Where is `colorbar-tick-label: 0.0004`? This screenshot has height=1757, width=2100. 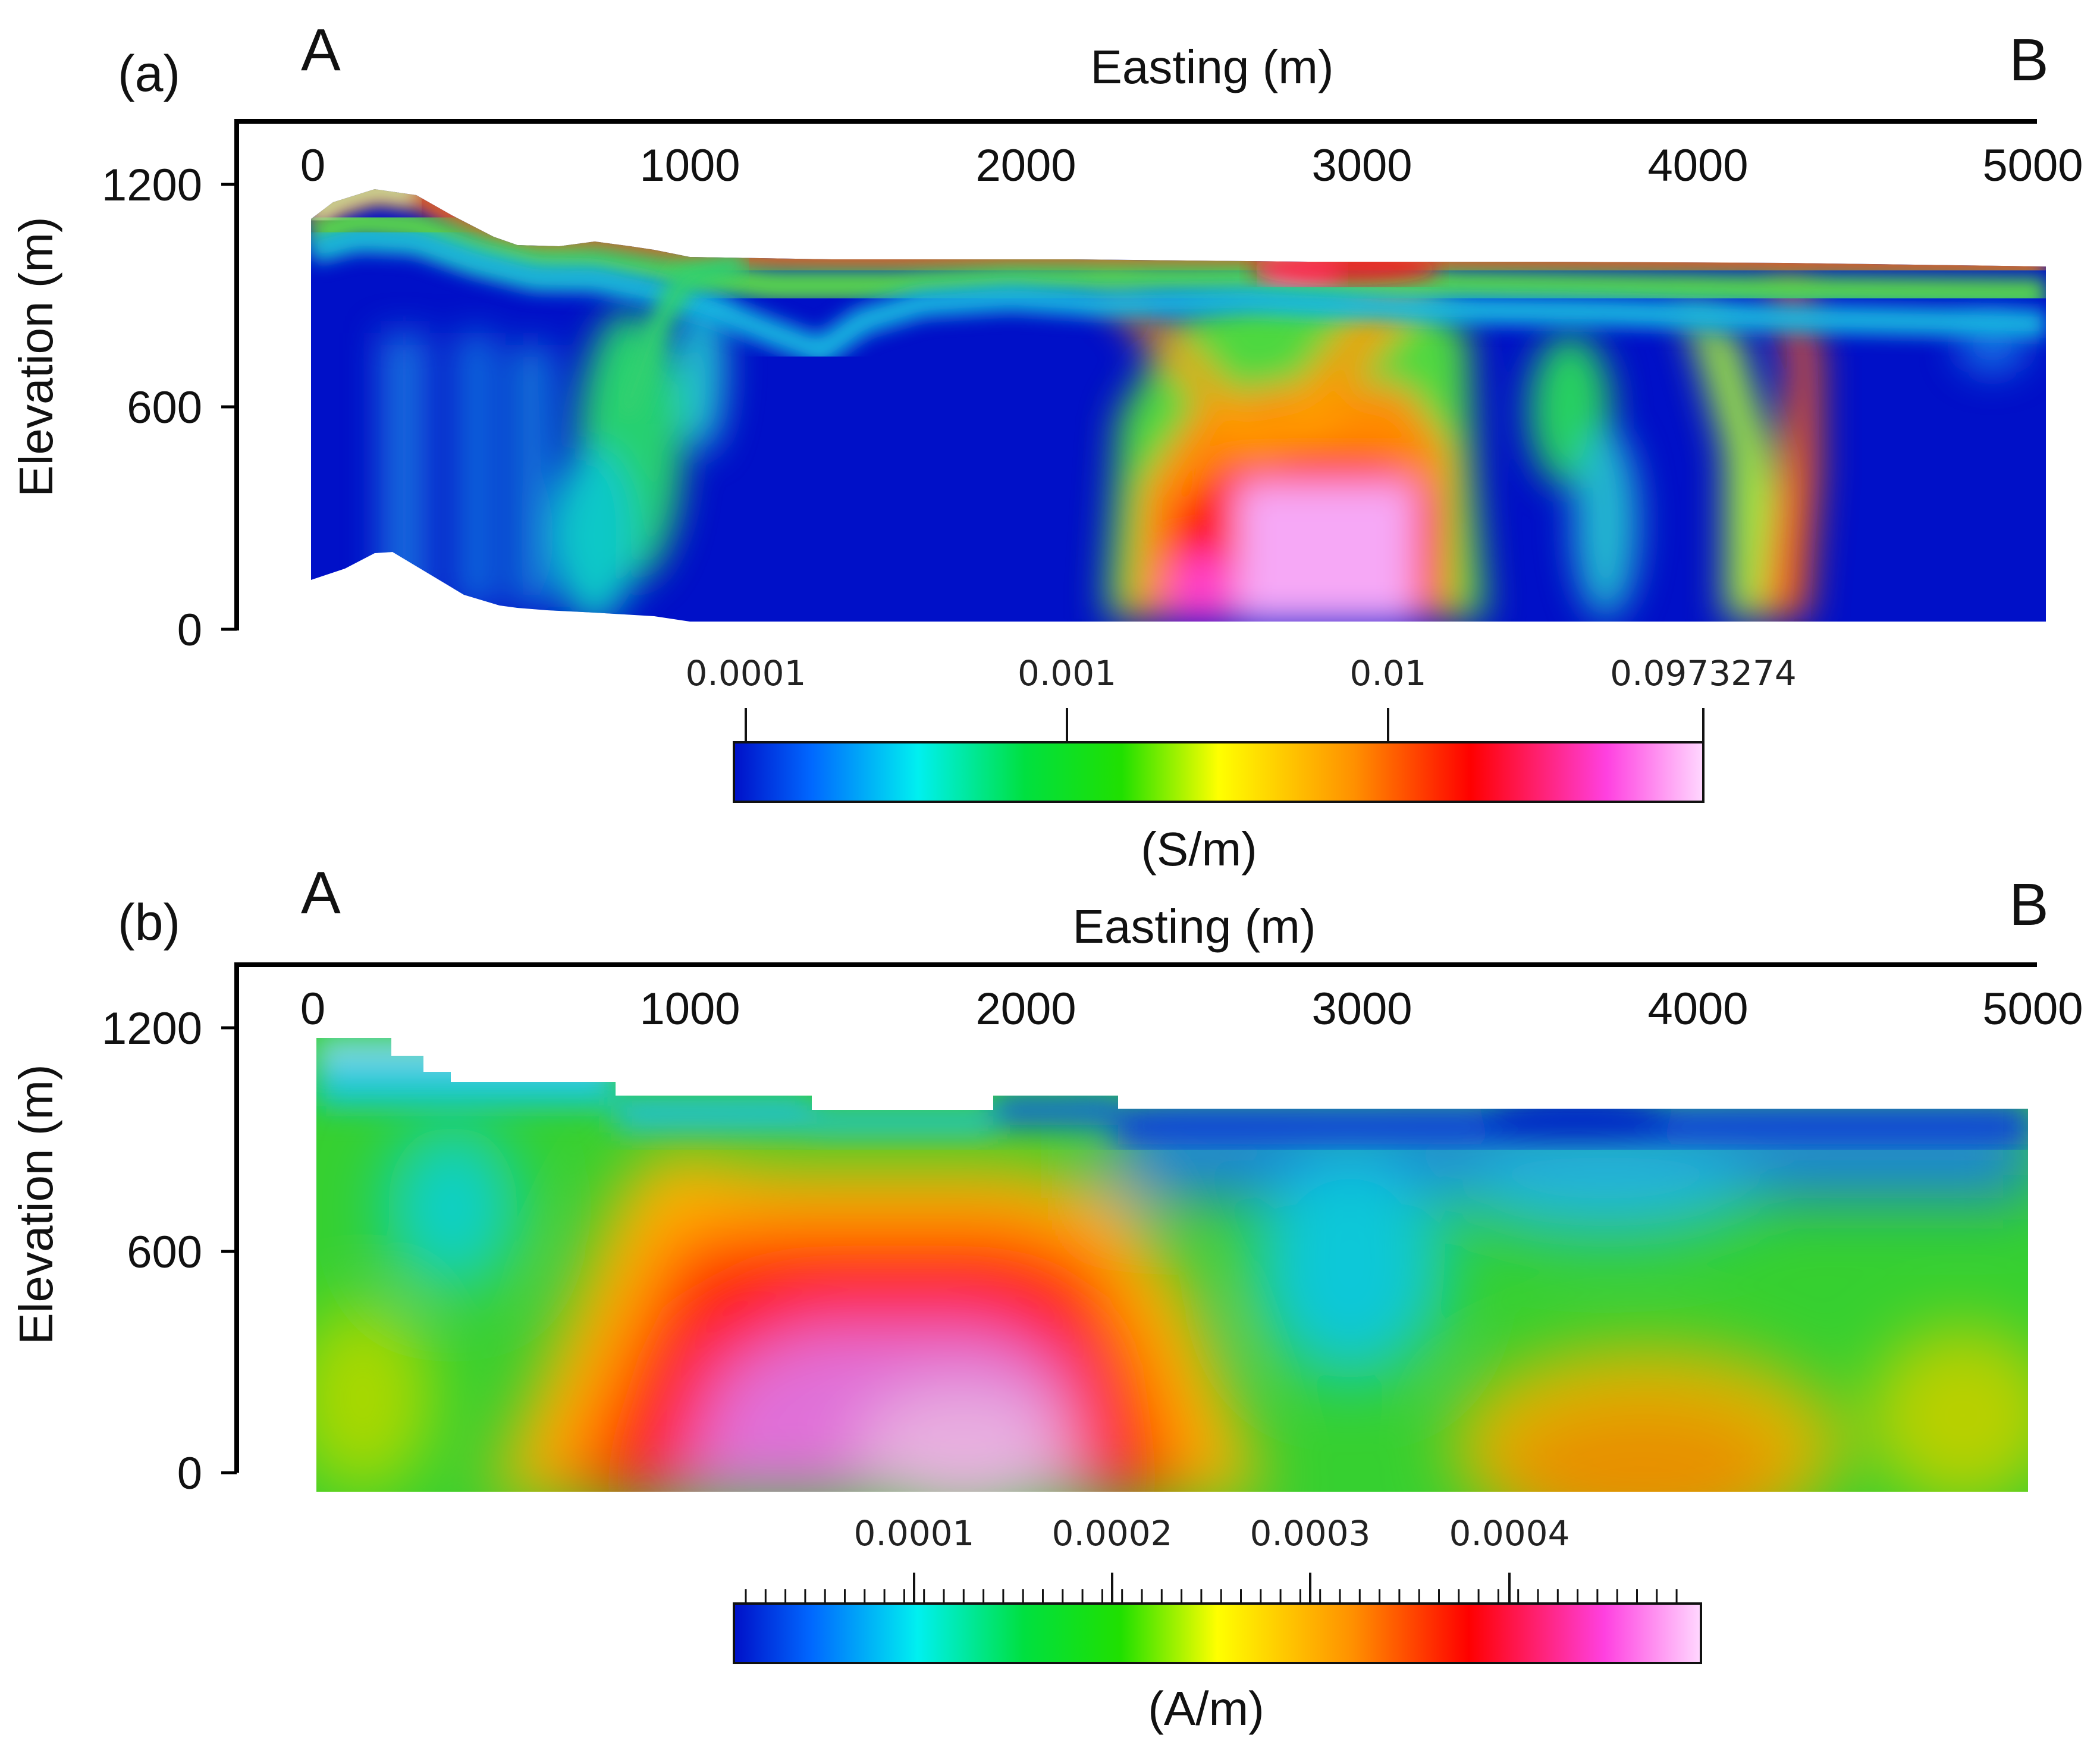
colorbar-tick-label: 0.0004 is located at coordinates (1509, 1533).